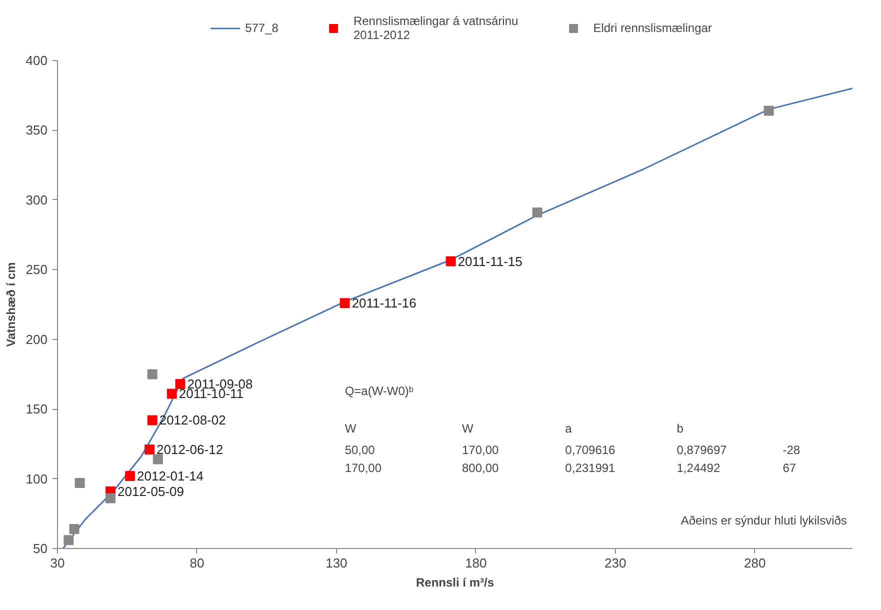 The width and height of the screenshot is (881, 610). What do you see at coordinates (570, 468) in the screenshot?
I see `text: 170,00 800,00 0,231991 1,24492 67` at bounding box center [570, 468].